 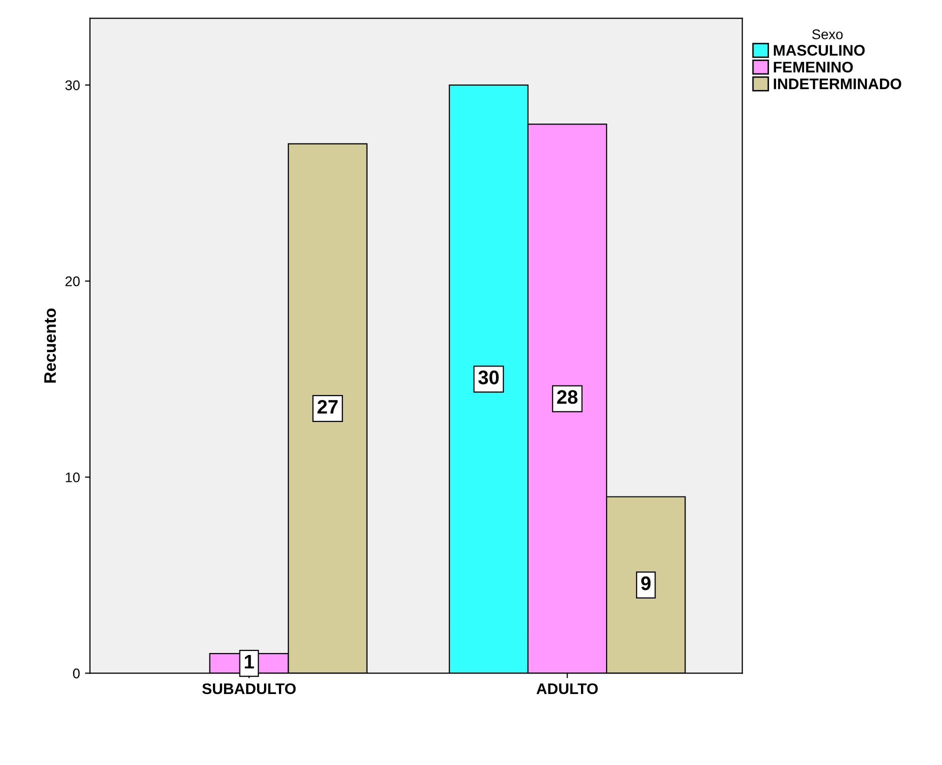 What do you see at coordinates (838, 84) in the screenshot?
I see `legend-label: INDETERMINADO` at bounding box center [838, 84].